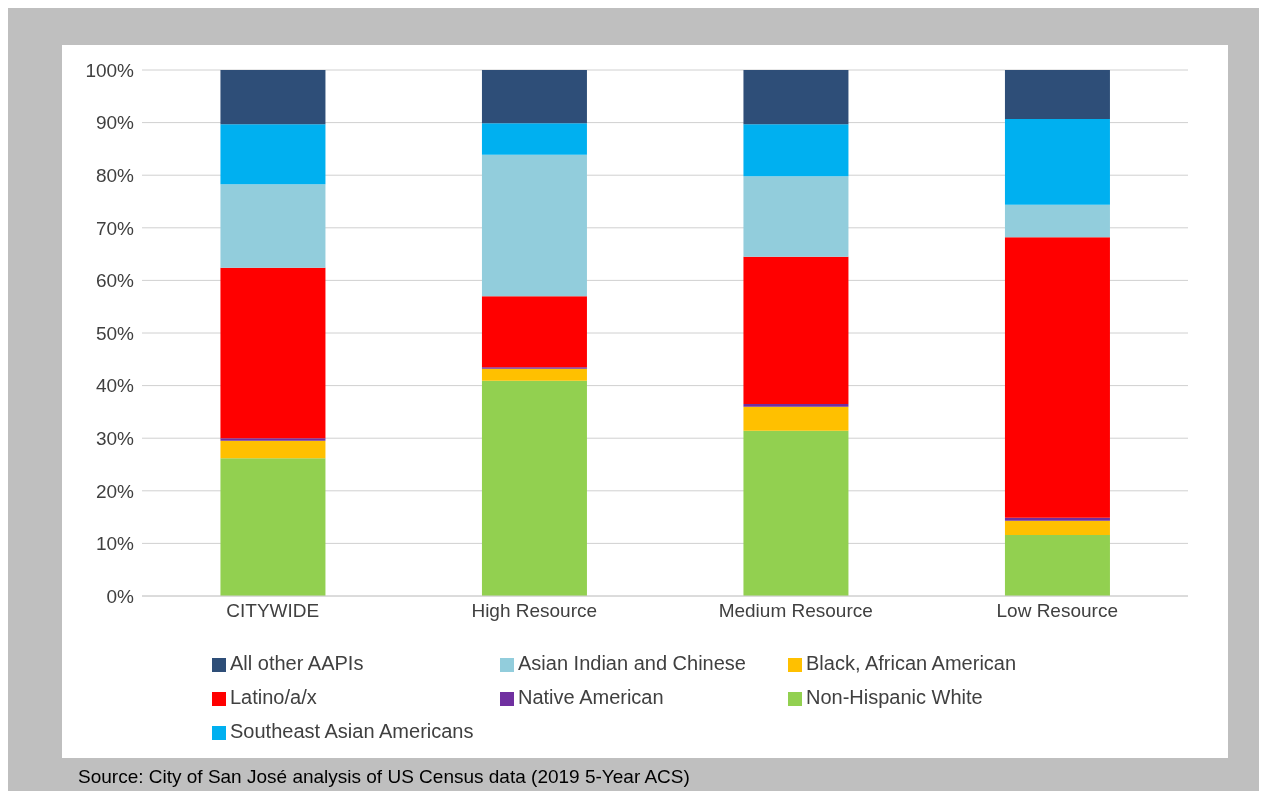 The image size is (1267, 799). Describe the element at coordinates (115, 438) in the screenshot. I see `y-tick-label: 30%` at that location.